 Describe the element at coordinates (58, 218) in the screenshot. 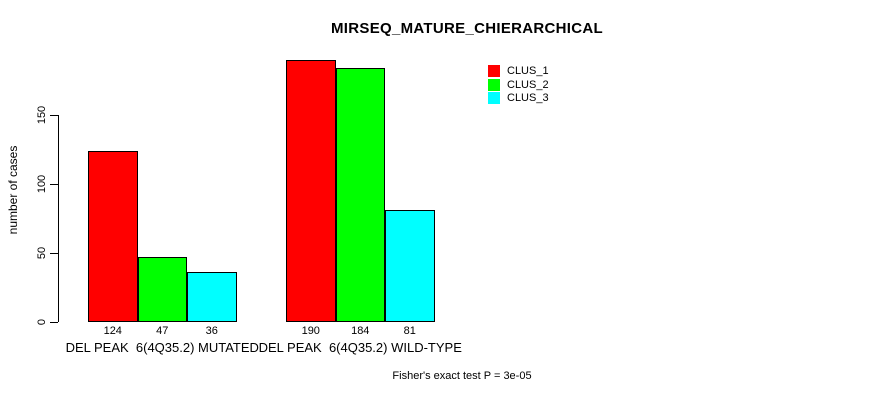

I see `y-axis-line` at that location.